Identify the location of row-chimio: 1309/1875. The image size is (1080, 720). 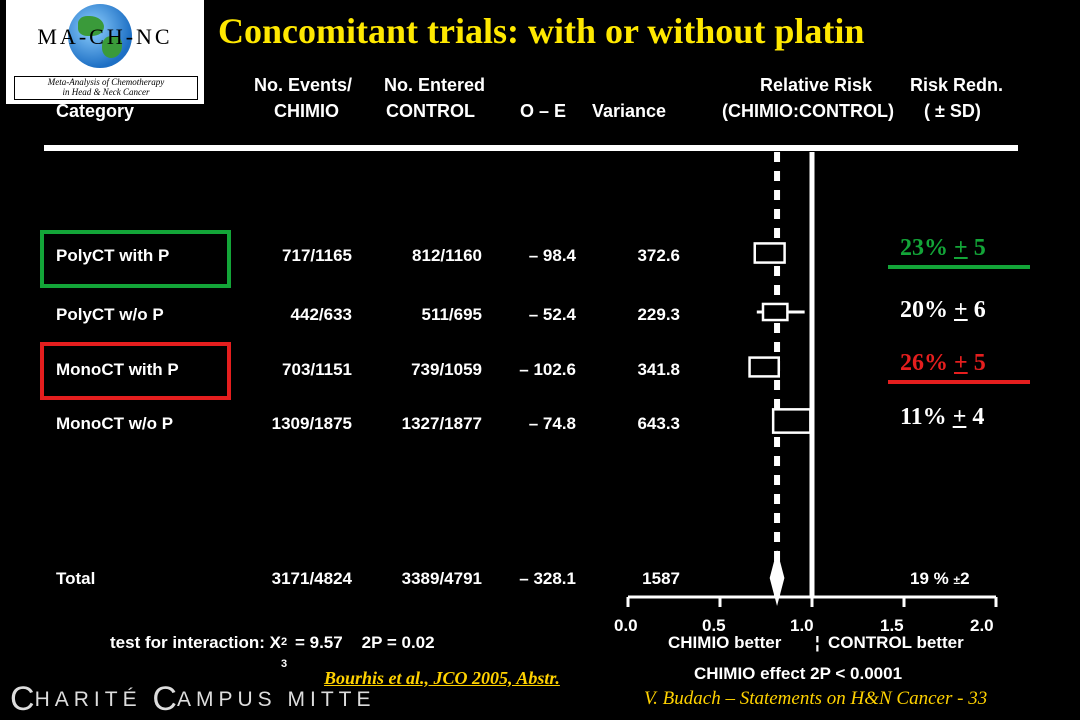
(311, 423).